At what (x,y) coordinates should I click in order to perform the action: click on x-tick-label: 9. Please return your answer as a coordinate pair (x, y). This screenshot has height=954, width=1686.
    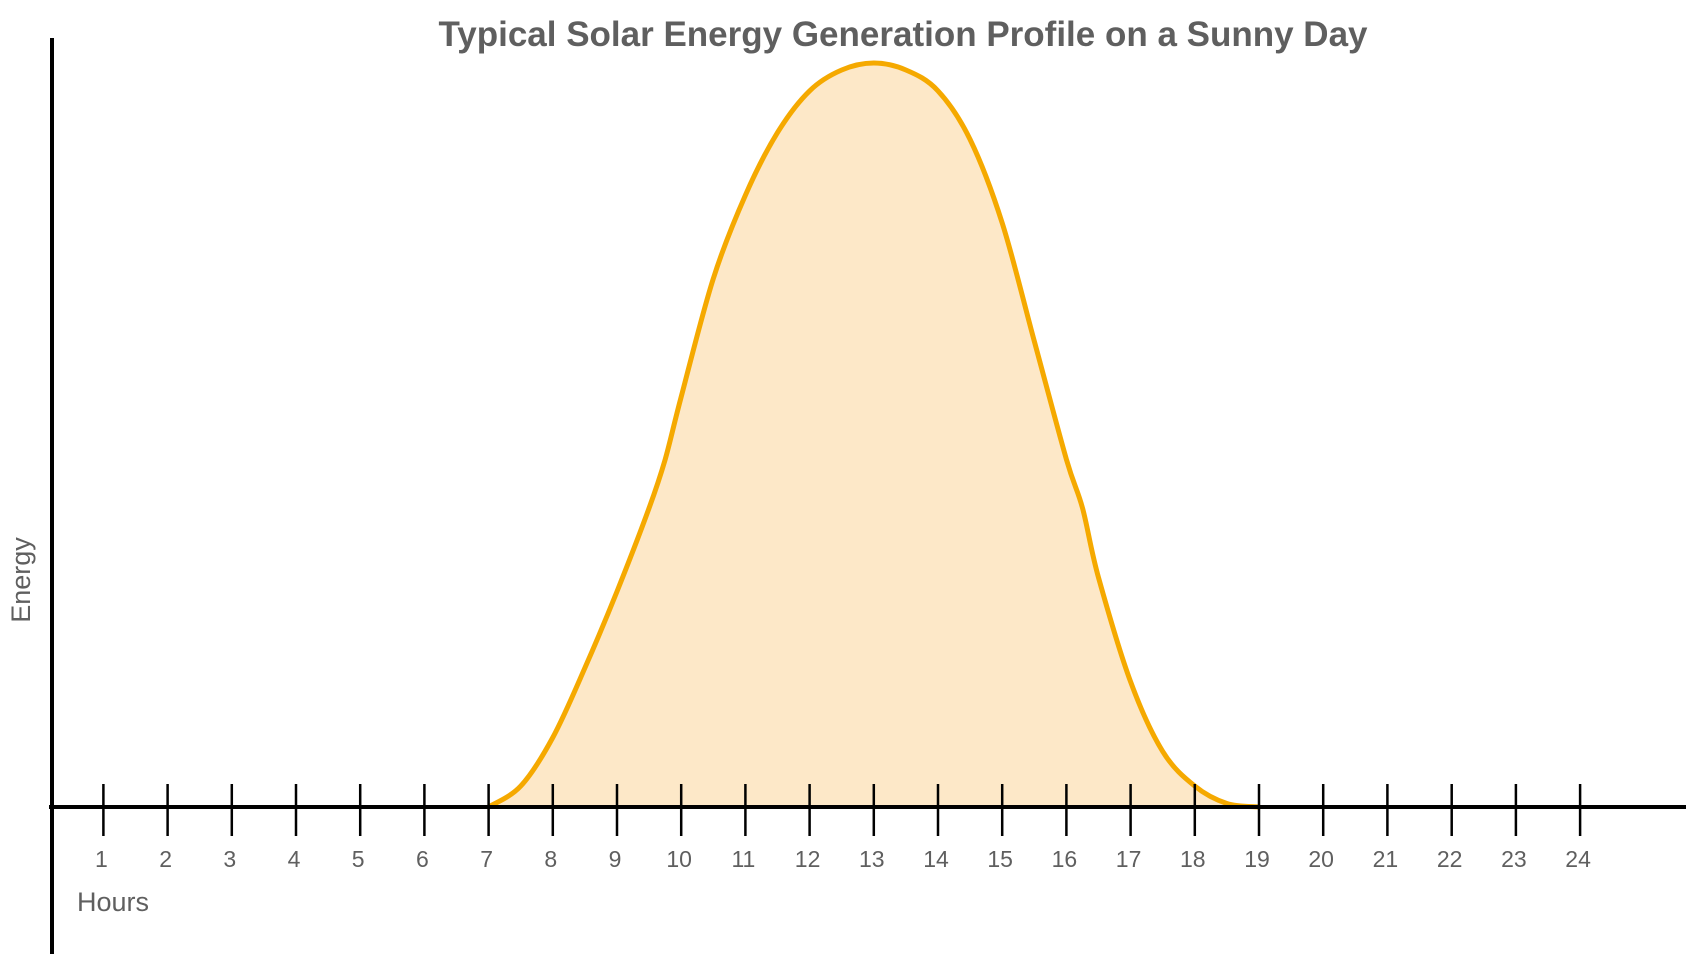
    Looking at the image, I should click on (615, 859).